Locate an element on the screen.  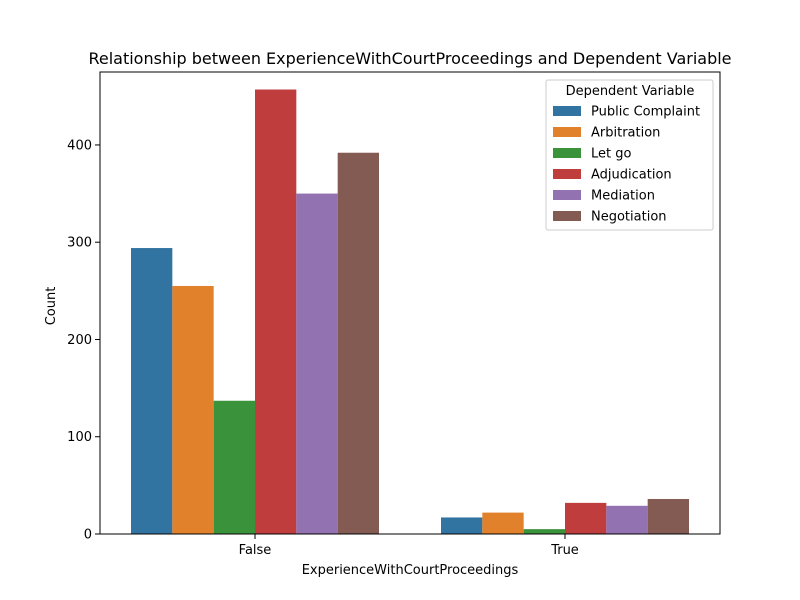
legend-label: Negotiation is located at coordinates (629, 217).